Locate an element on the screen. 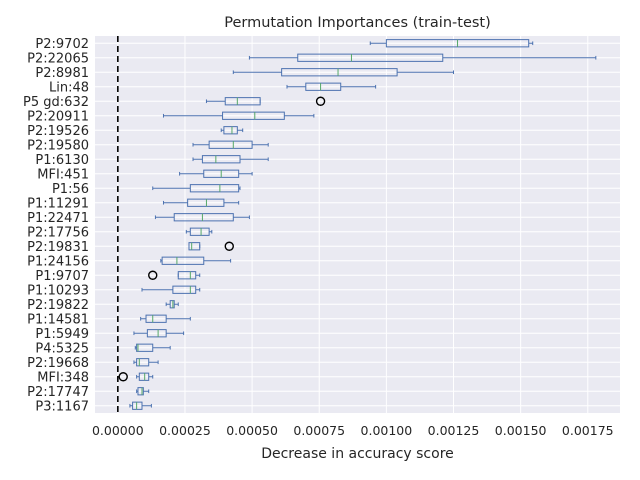 This screenshot has height=480, width=640. y-tick-label: P1:22471 is located at coordinates (58, 218).